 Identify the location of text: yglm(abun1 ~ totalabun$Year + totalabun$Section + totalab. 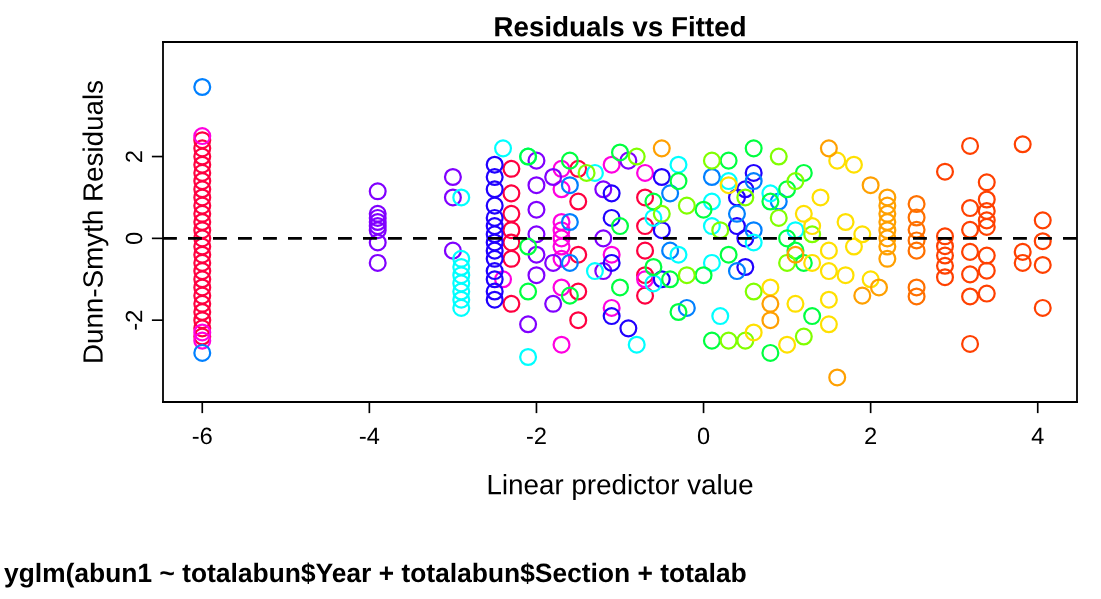
(375, 575).